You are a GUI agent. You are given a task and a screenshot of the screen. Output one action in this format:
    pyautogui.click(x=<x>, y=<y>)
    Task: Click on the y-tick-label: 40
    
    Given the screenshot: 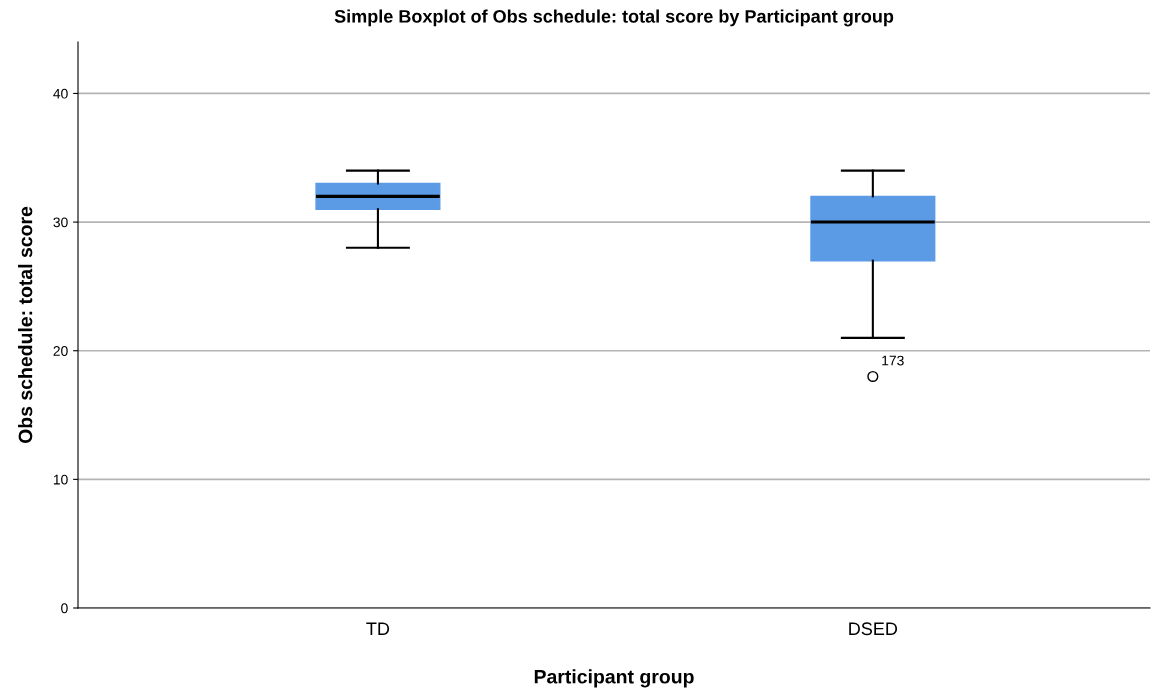 What is the action you would take?
    pyautogui.click(x=60, y=93)
    